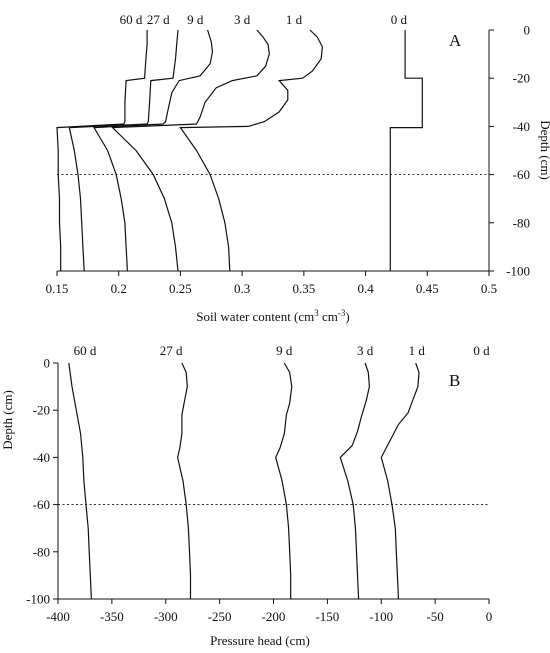 Image resolution: width=550 pixels, height=653 pixels. I want to click on x-tick-label: -350, so click(112, 616).